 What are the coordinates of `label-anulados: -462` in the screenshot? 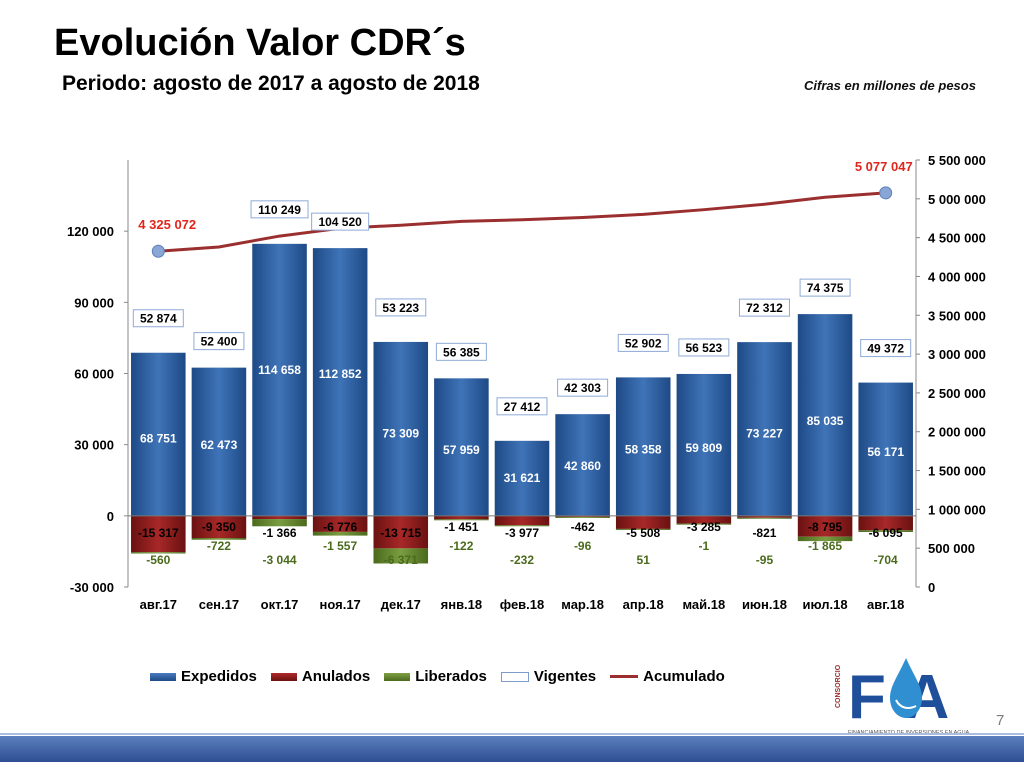 It's located at (583, 527).